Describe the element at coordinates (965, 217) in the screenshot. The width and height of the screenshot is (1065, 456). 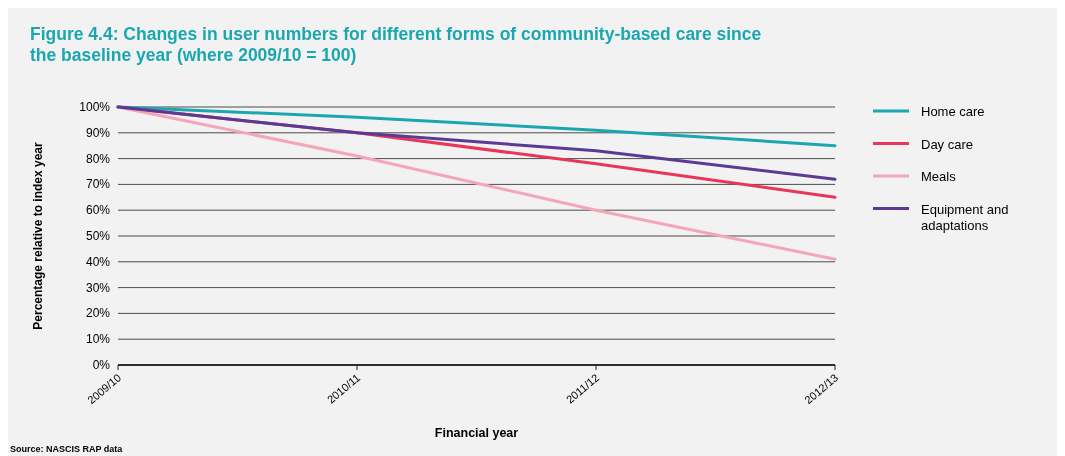
I see `legend-label: Equipment and adaptations` at that location.